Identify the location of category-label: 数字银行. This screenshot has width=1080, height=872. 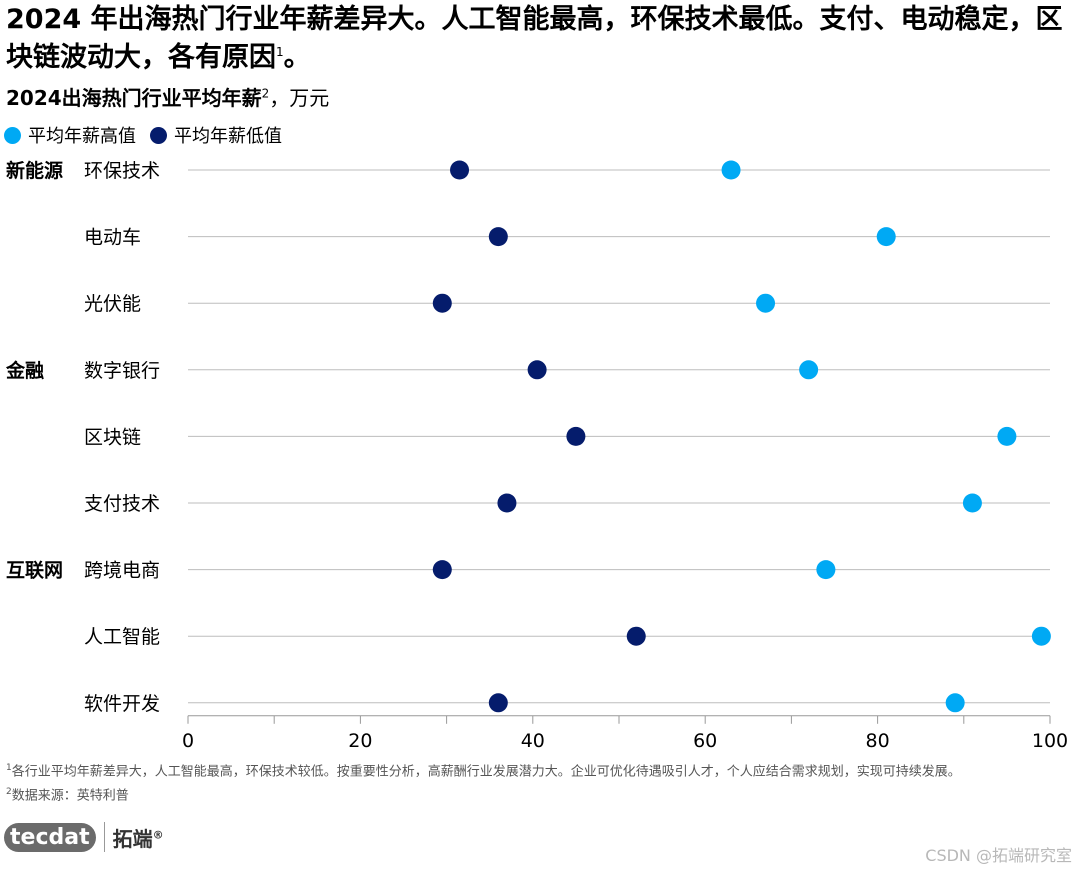
(122, 371).